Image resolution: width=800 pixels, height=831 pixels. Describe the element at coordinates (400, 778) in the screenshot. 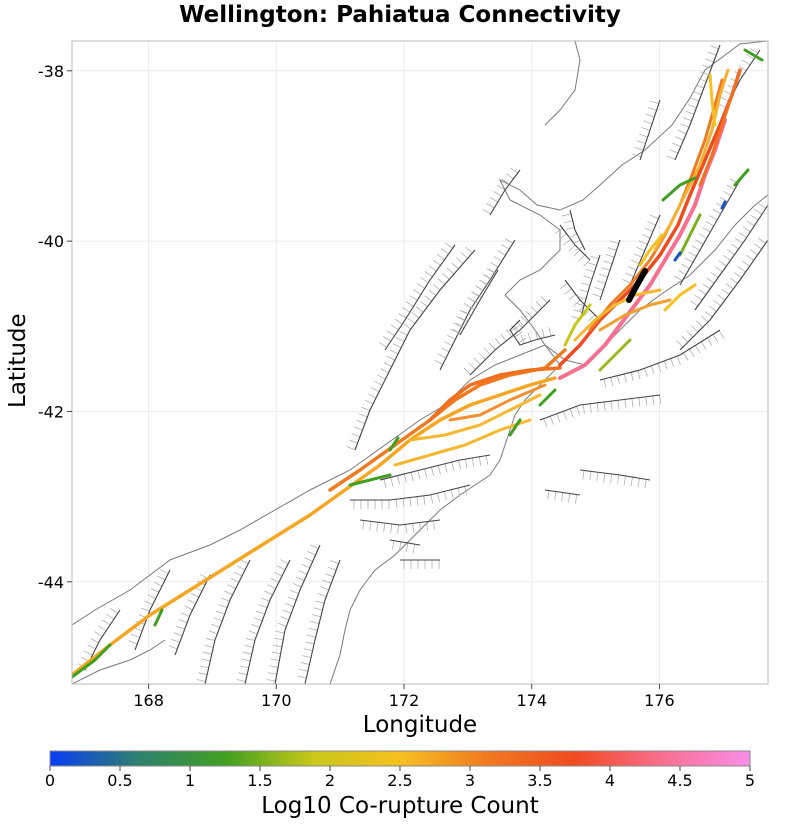

I see `colorbar-ticks: 0 0.5 1 1.5 2 2.5 3 3.5 4 4.5 5` at that location.